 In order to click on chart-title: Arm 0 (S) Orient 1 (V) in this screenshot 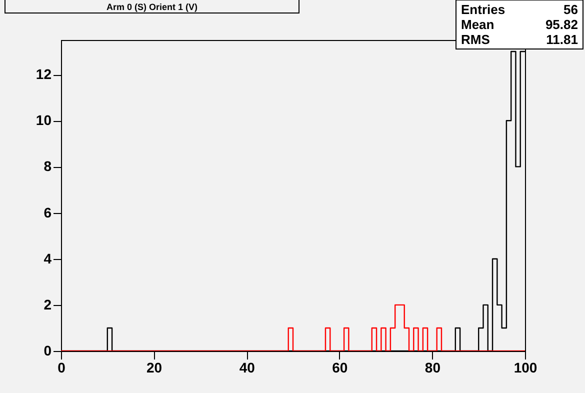, I will do `click(152, 7)`.